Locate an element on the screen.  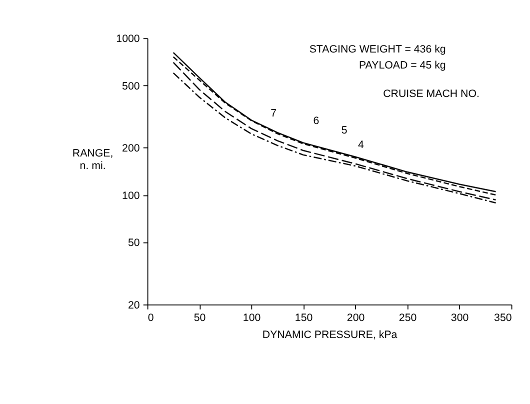
annotation: STAGING WEIGHT = 436 kg is located at coordinates (377, 49).